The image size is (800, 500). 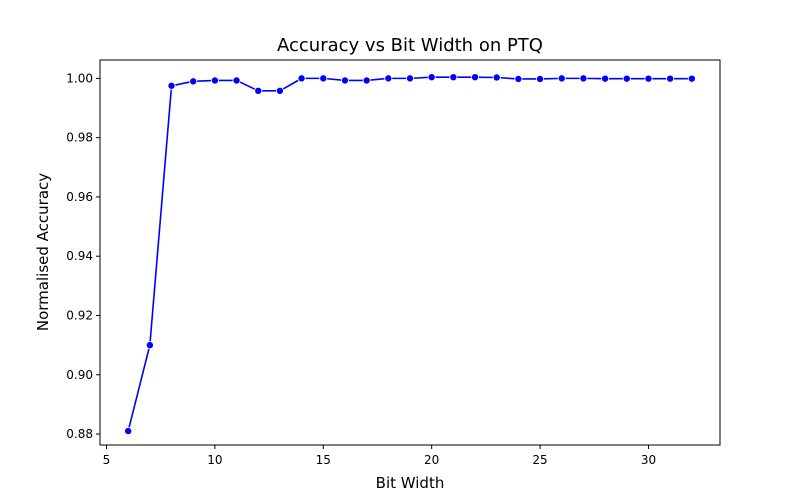 I want to click on x-tick-label: 15, so click(x=323, y=460).